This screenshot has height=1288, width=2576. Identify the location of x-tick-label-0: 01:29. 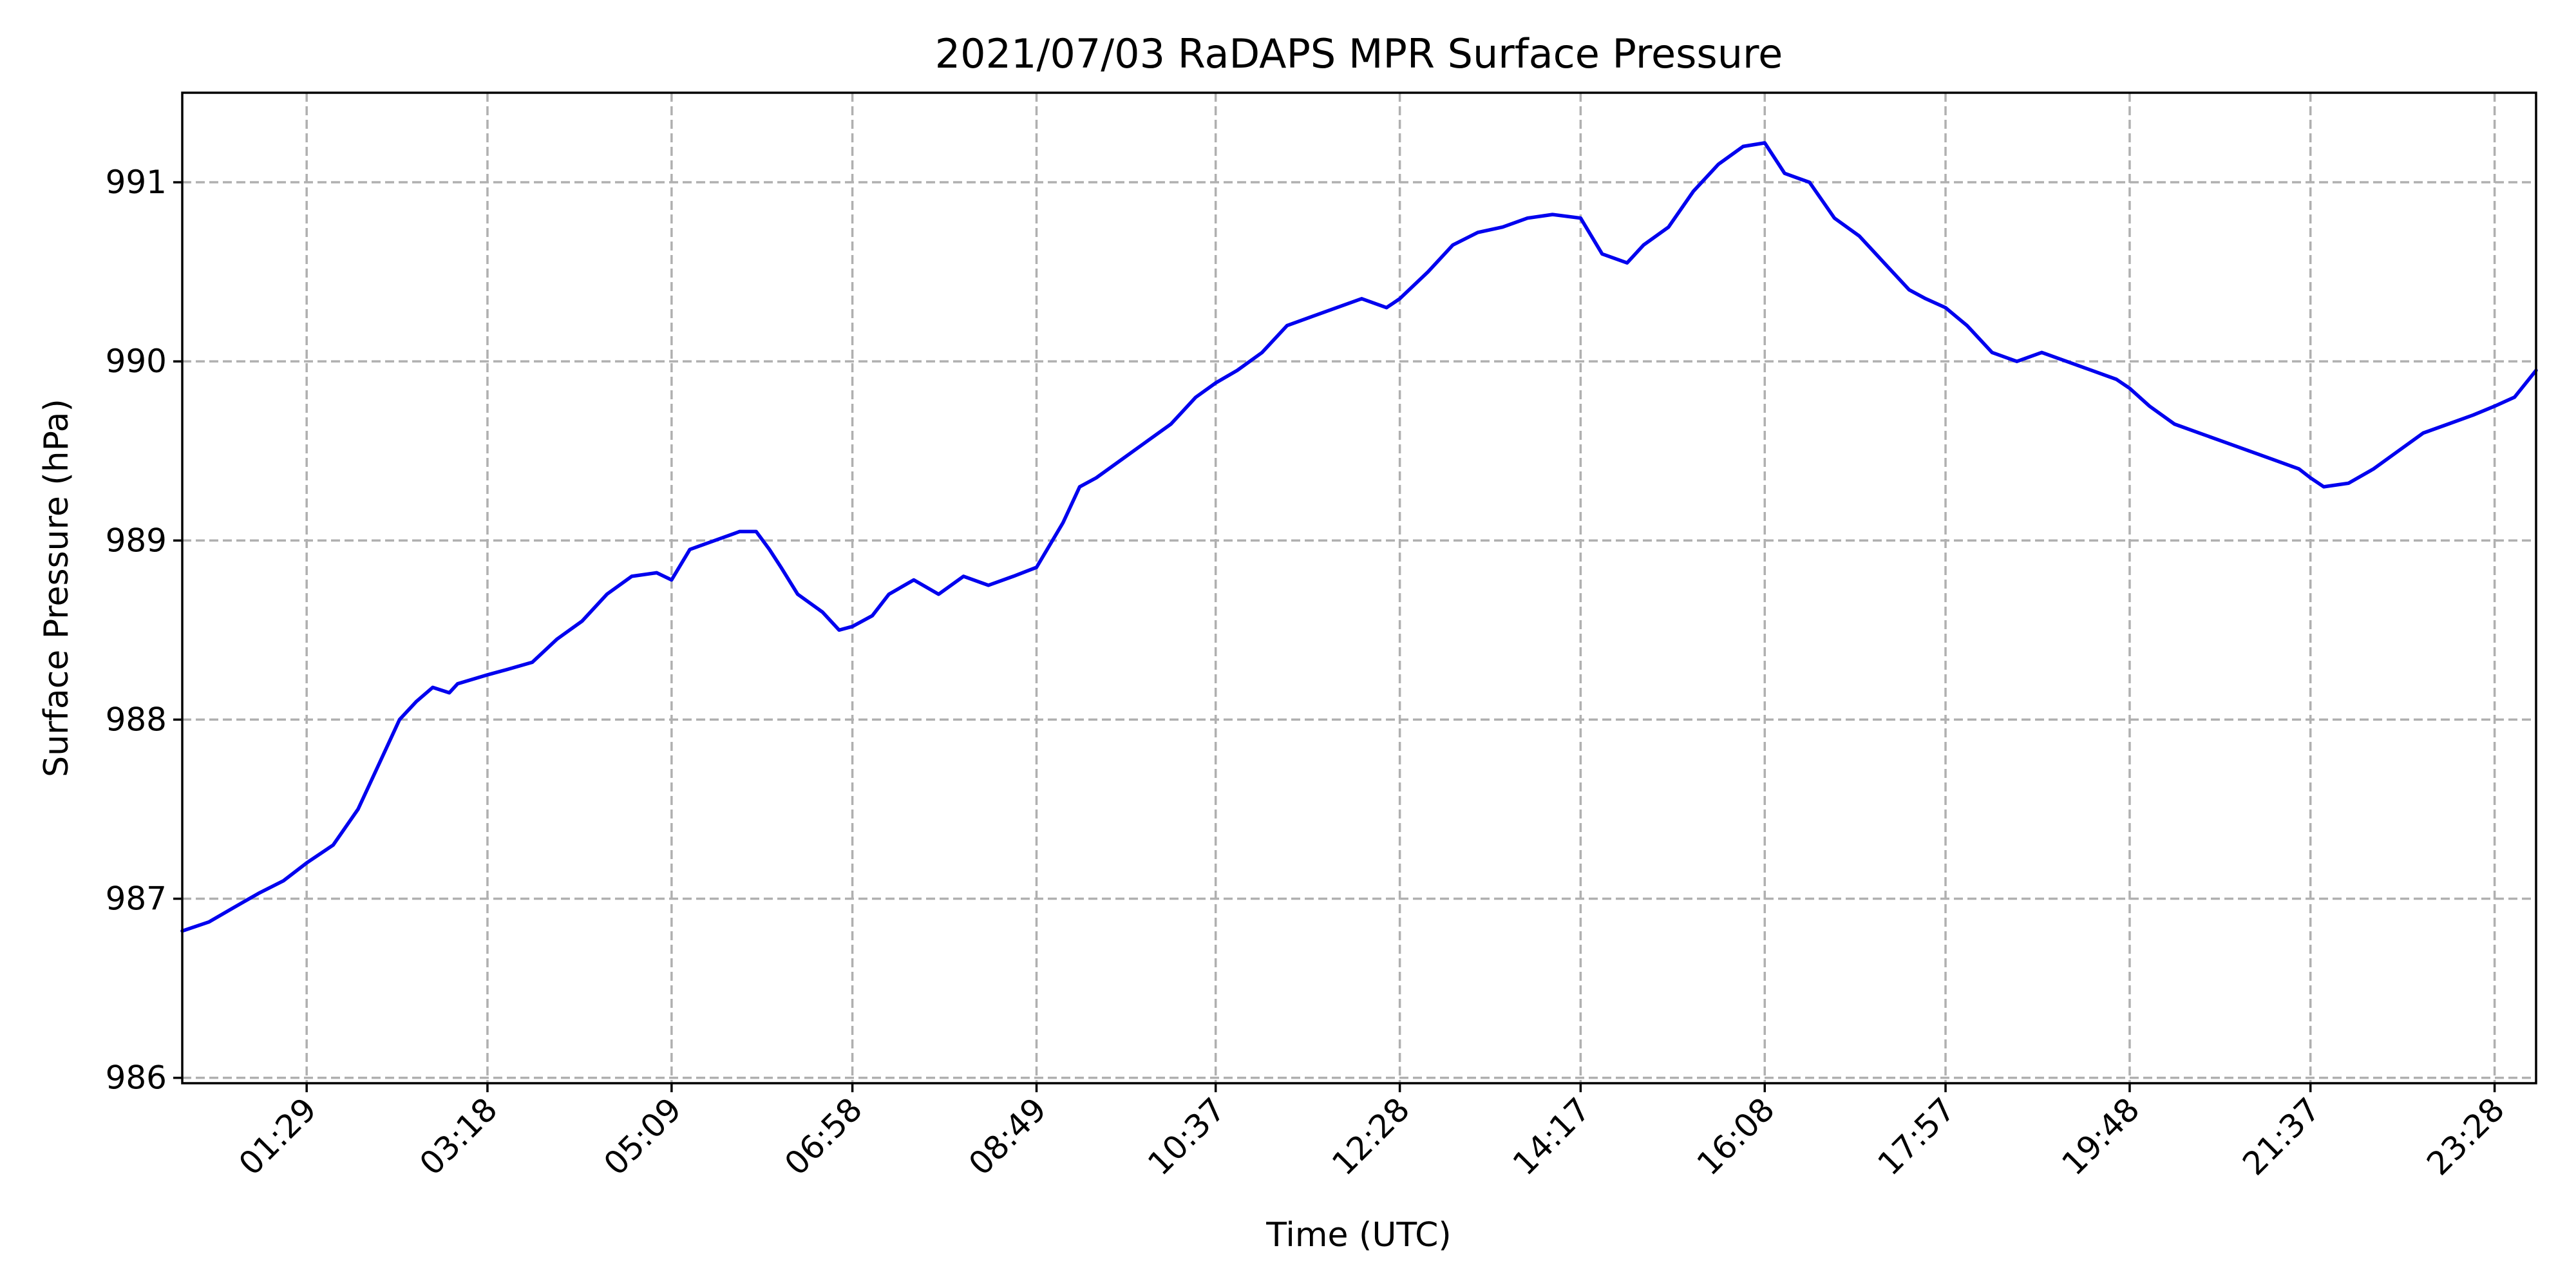
(278, 1136).